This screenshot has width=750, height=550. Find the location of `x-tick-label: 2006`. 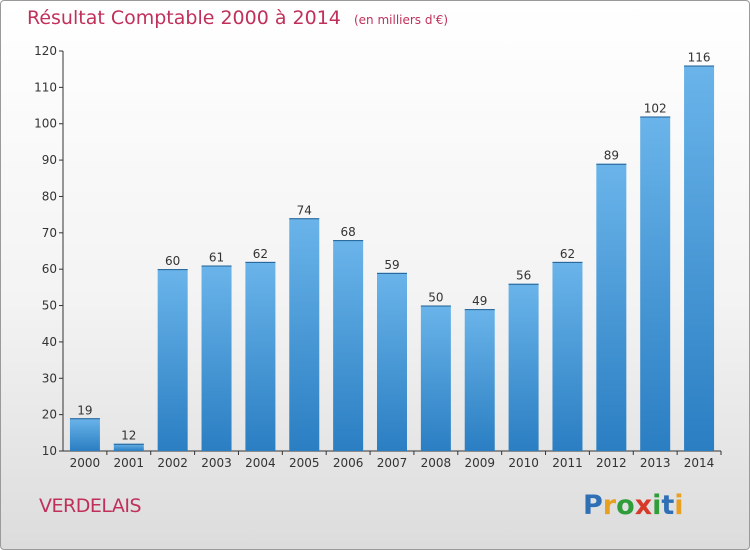

x-tick-label: 2006 is located at coordinates (348, 463).